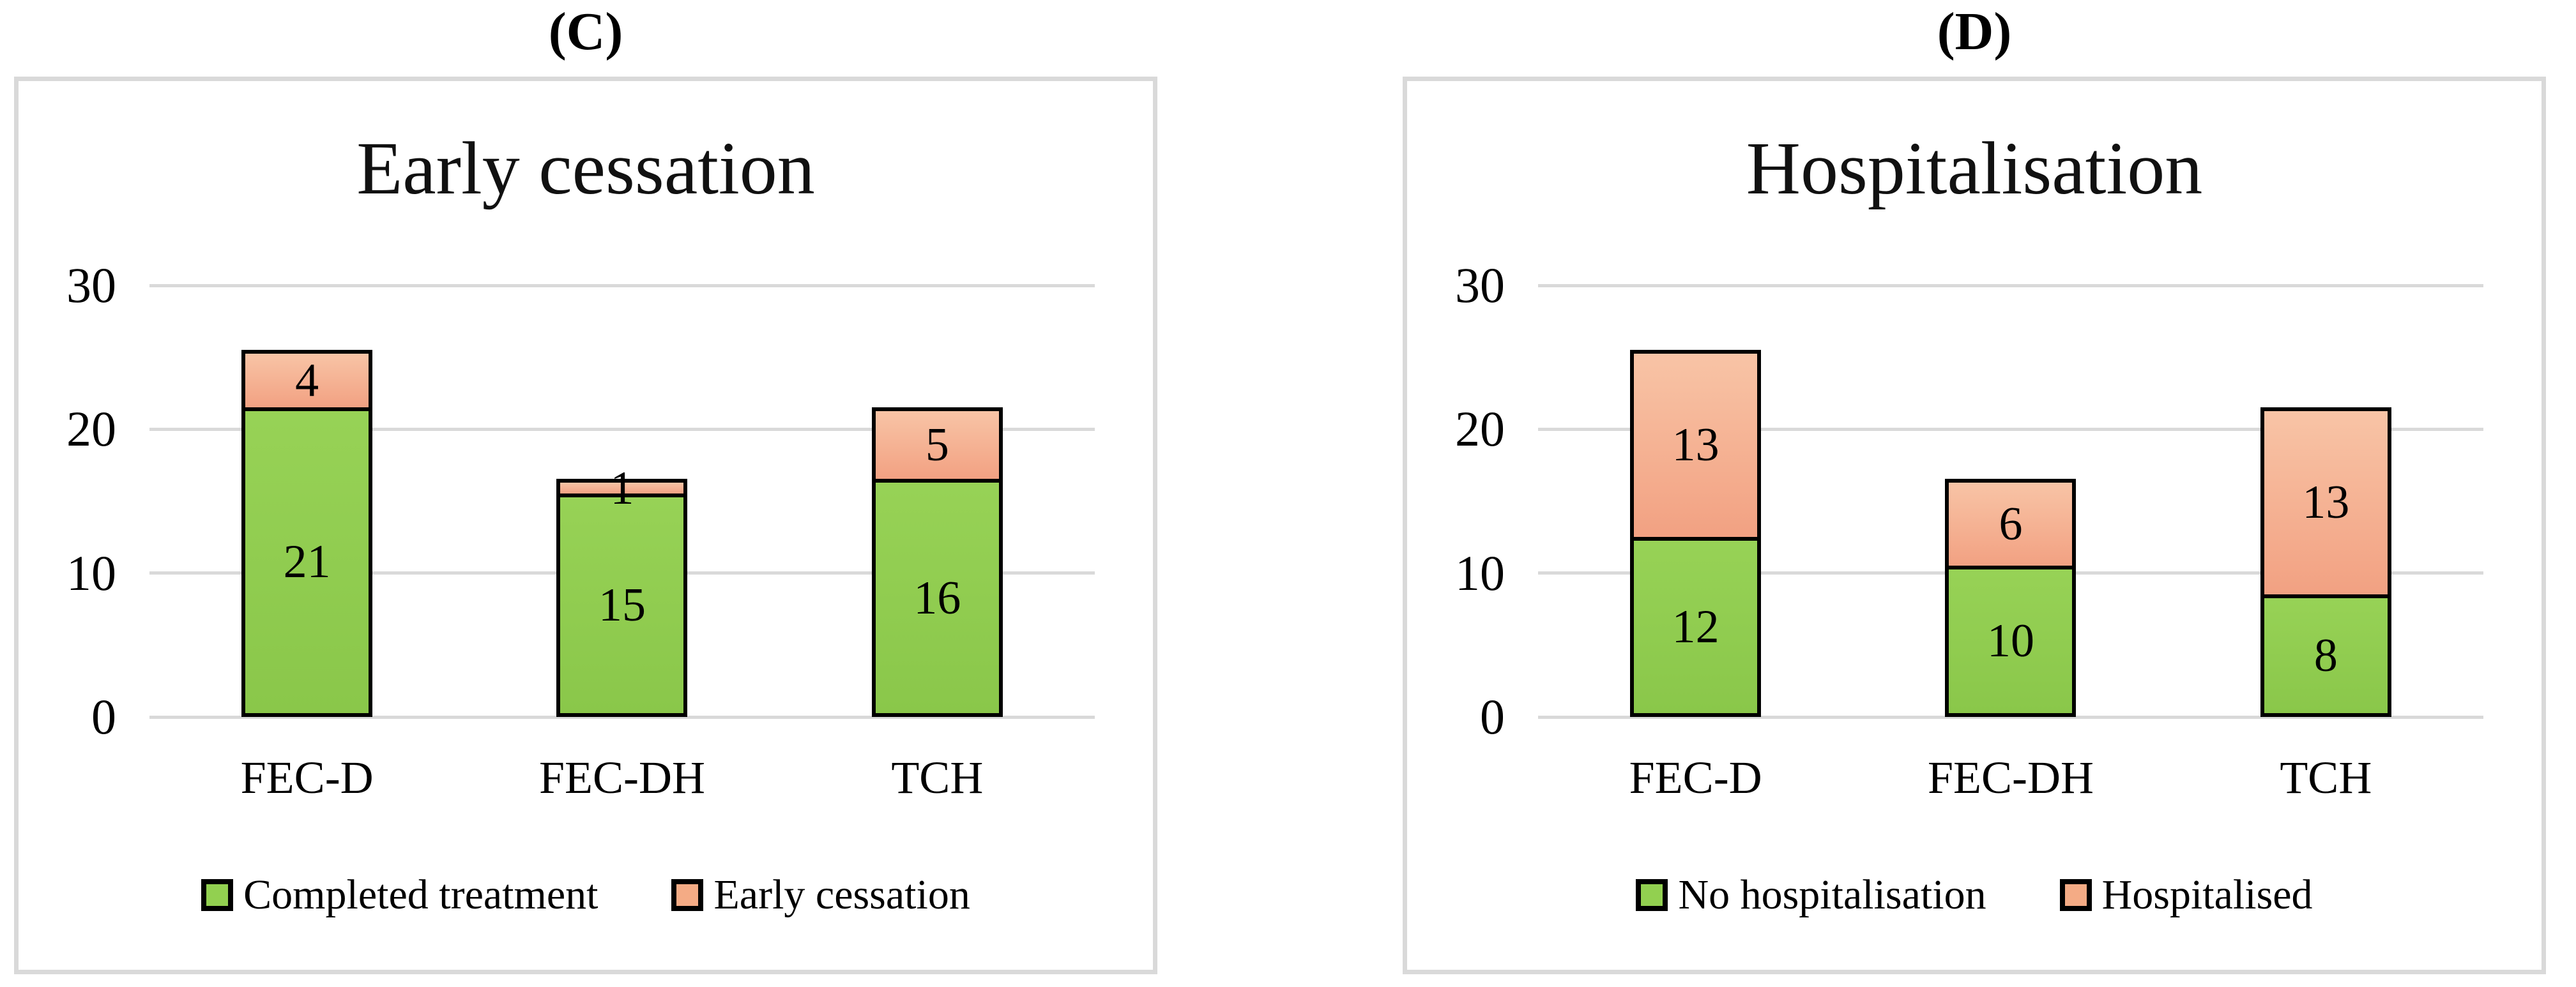 This screenshot has height=987, width=2576. Describe the element at coordinates (1975, 31) in the screenshot. I see `panel-label-d: (D)` at that location.